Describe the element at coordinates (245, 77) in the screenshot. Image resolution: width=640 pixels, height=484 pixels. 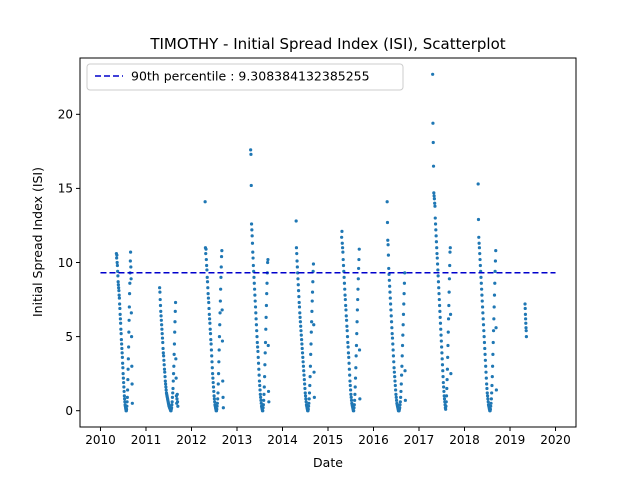
I see `legend-box` at that location.